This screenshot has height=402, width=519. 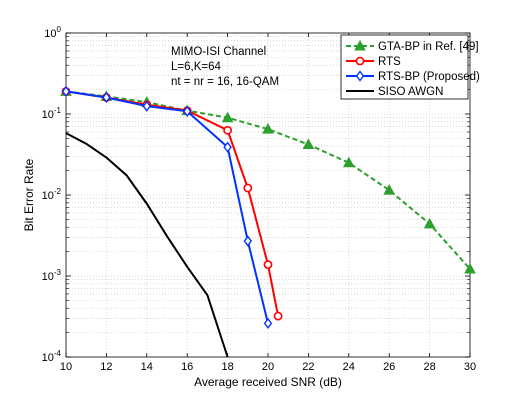 What do you see at coordinates (66, 367) in the screenshot?
I see `x-tick-label: 10` at bounding box center [66, 367].